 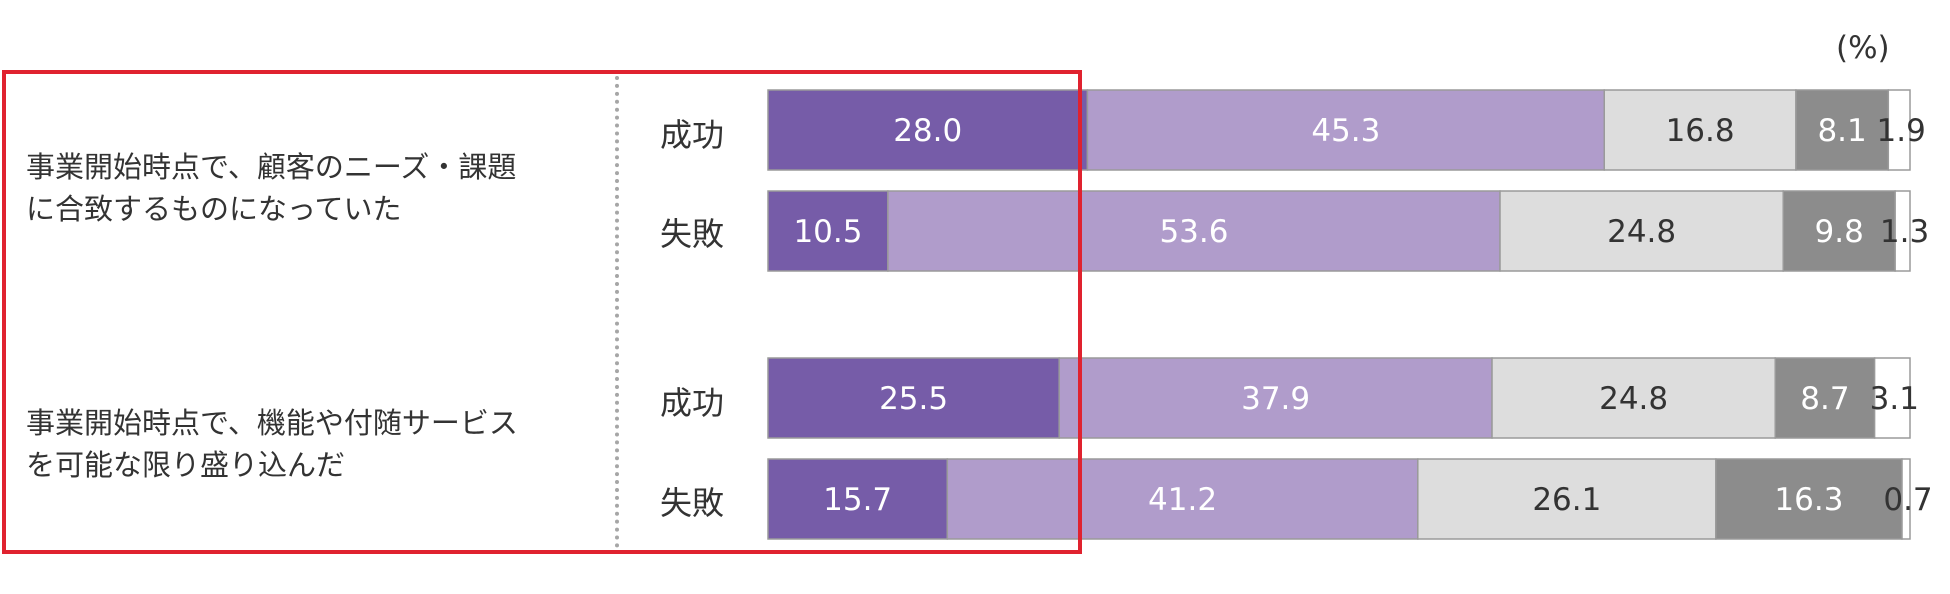 What do you see at coordinates (186, 465) in the screenshot?
I see `question-2-line2: を可能な限り盛り込んだ` at bounding box center [186, 465].